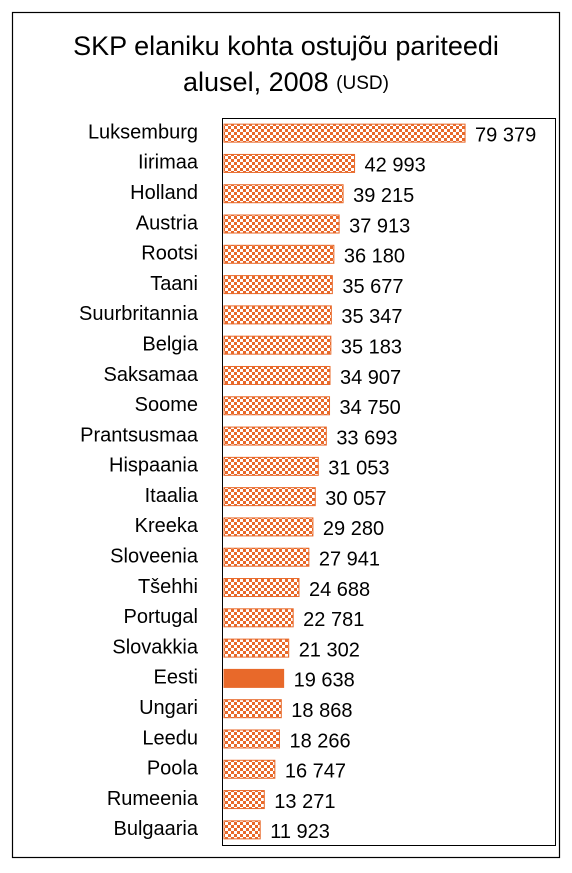 This screenshot has height=873, width=572. What do you see at coordinates (151, 375) in the screenshot?
I see `y-tick-label: Saksamaa` at bounding box center [151, 375].